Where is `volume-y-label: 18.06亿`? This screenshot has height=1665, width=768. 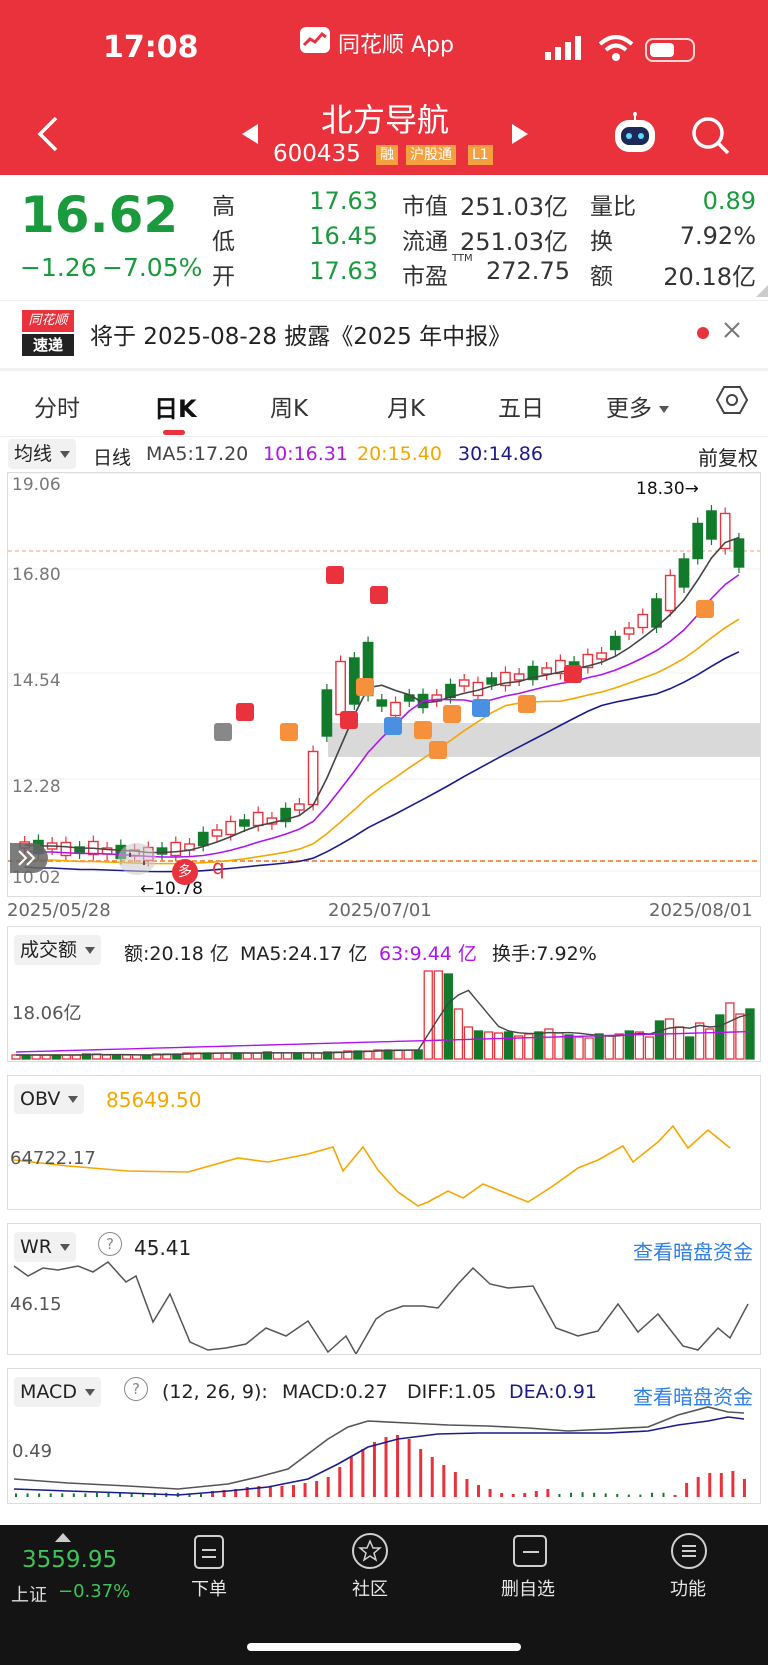 volume-y-label: 18.06亿 is located at coordinates (47, 1013).